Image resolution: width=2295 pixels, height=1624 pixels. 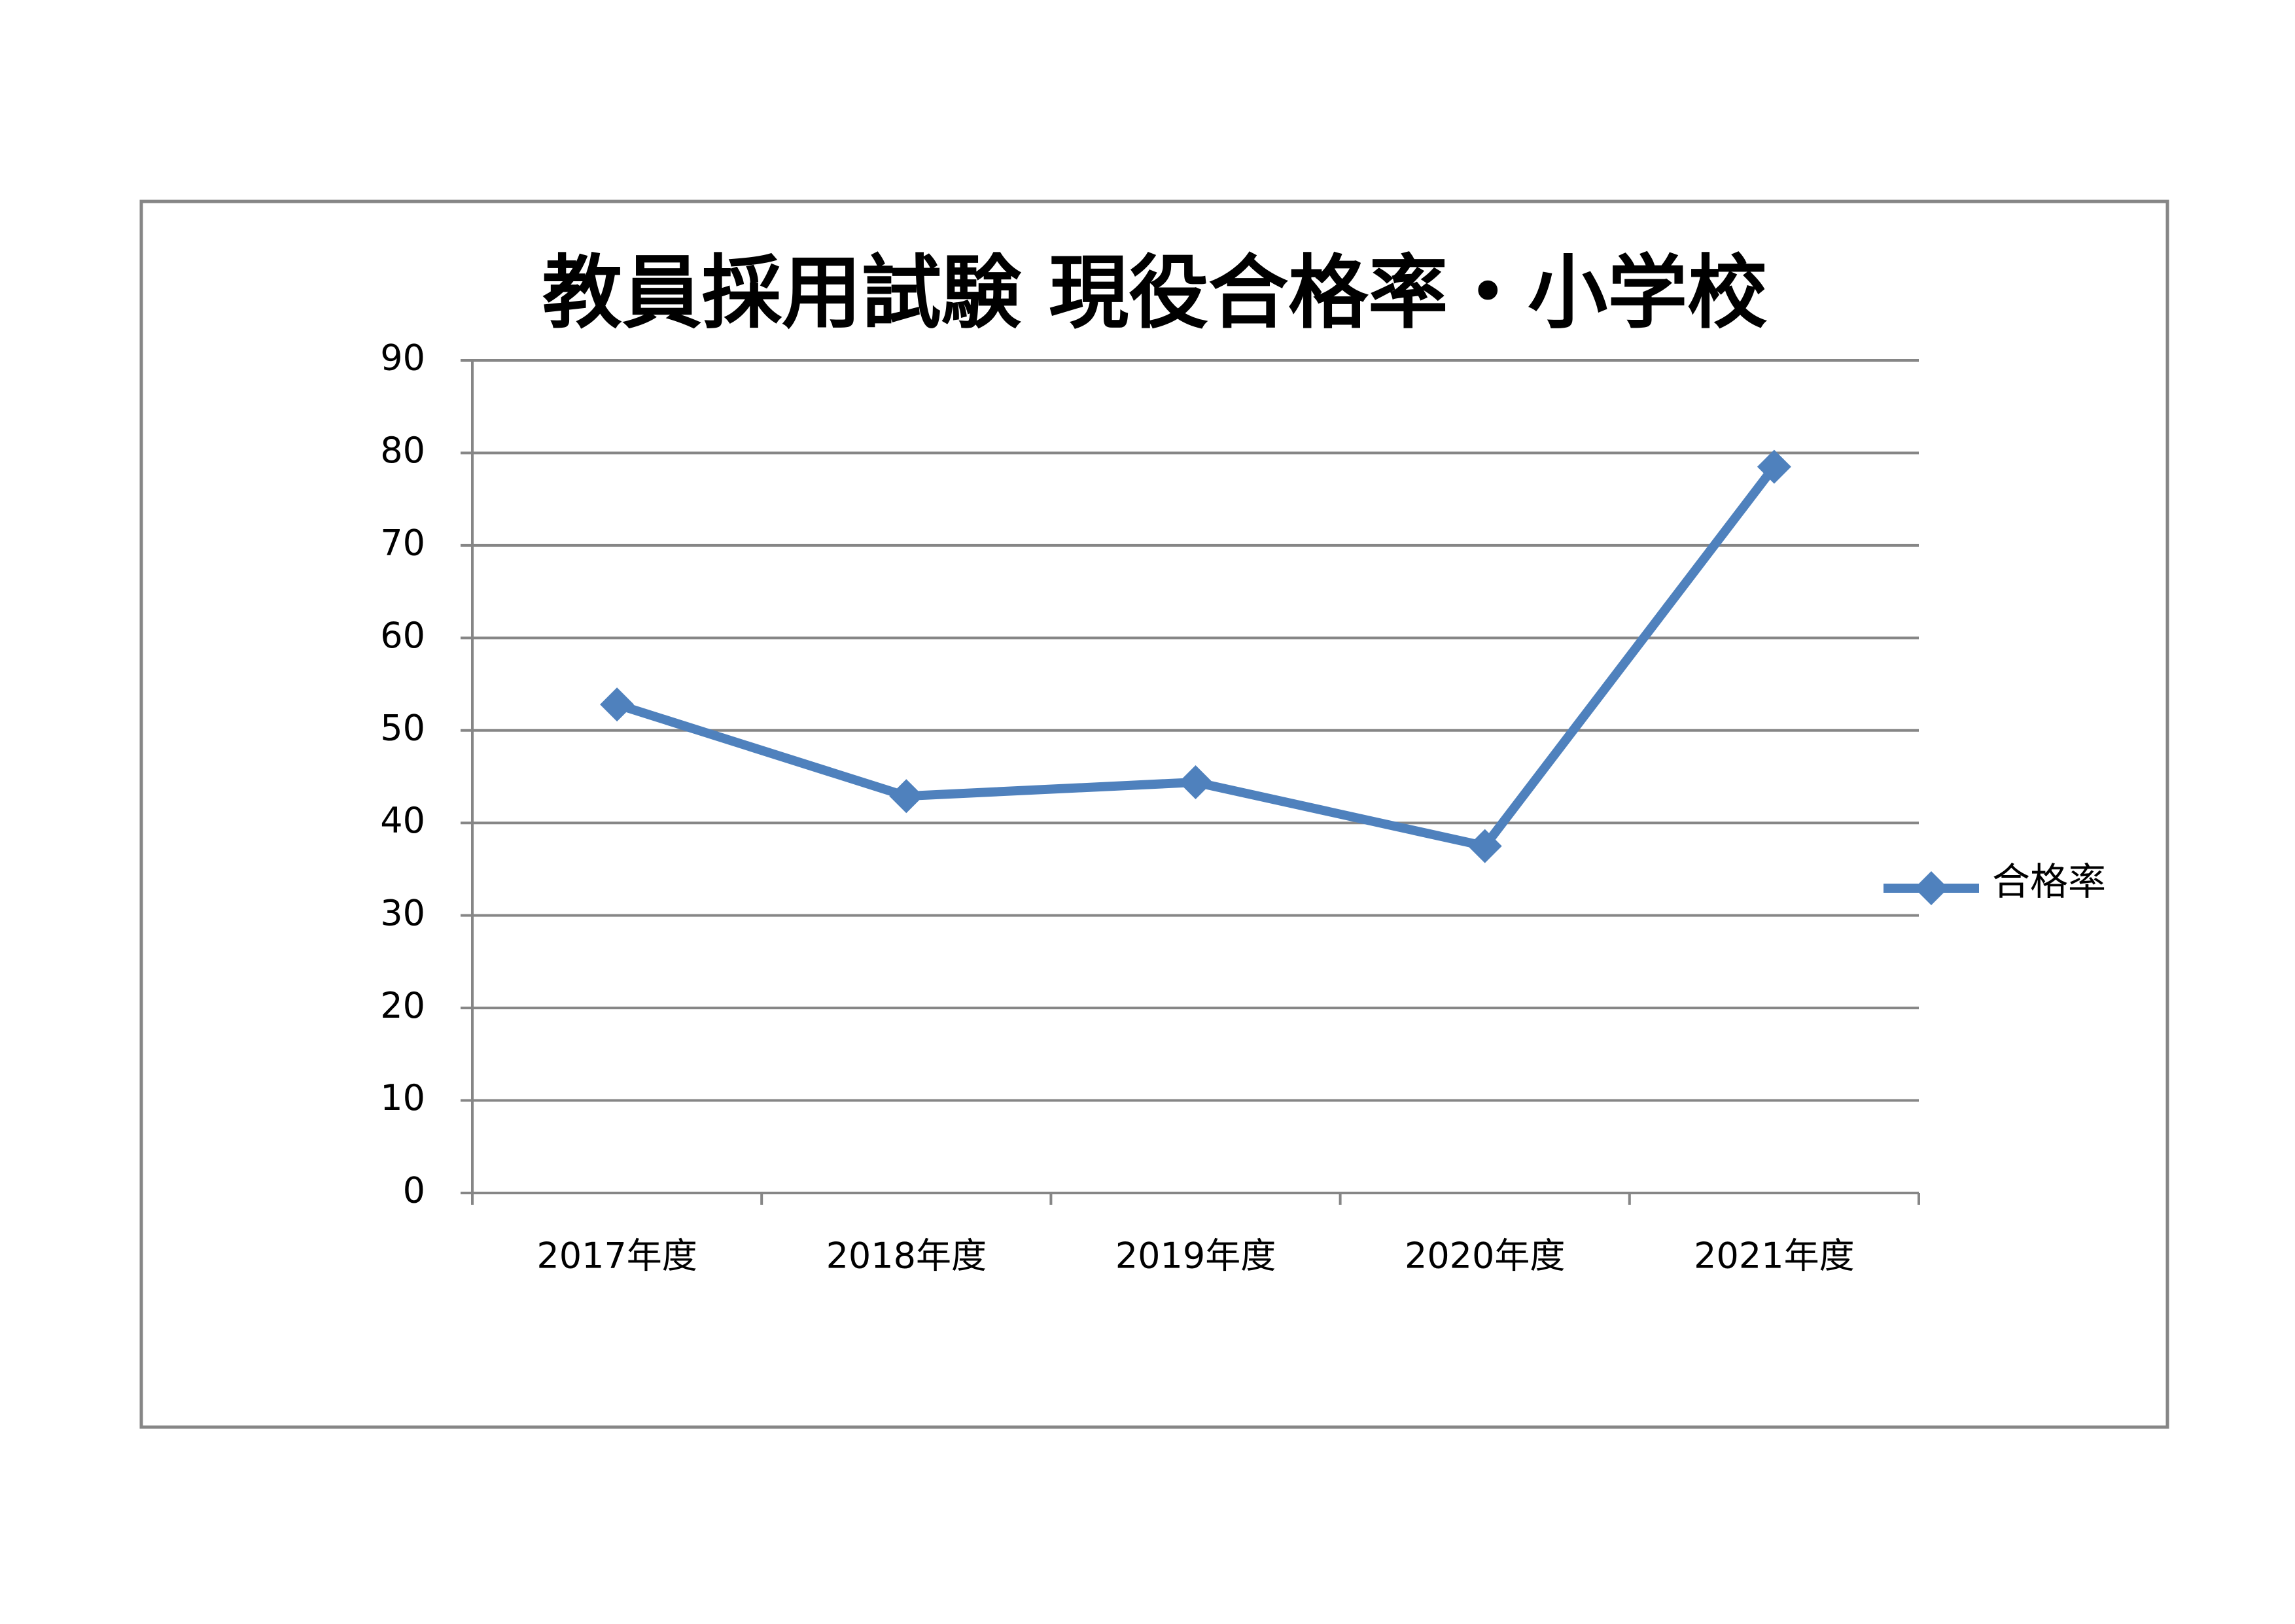 What do you see at coordinates (1195, 1256) in the screenshot?
I see `x-tick-label: 2019年度` at bounding box center [1195, 1256].